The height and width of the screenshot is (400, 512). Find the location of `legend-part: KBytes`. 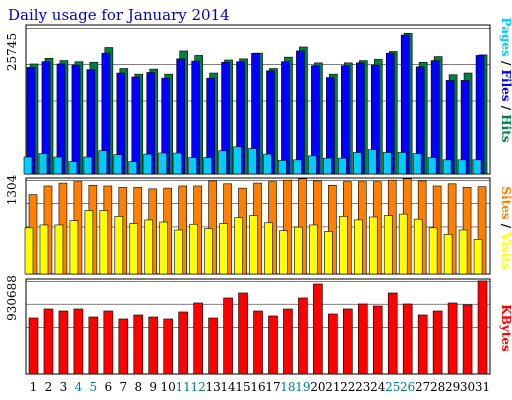

legend-part: KBytes is located at coordinates (505, 328).